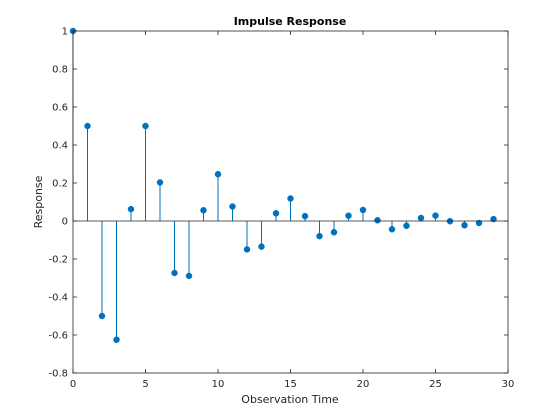  What do you see at coordinates (290, 399) in the screenshot?
I see `x-axis-label: Observation Time` at bounding box center [290, 399].